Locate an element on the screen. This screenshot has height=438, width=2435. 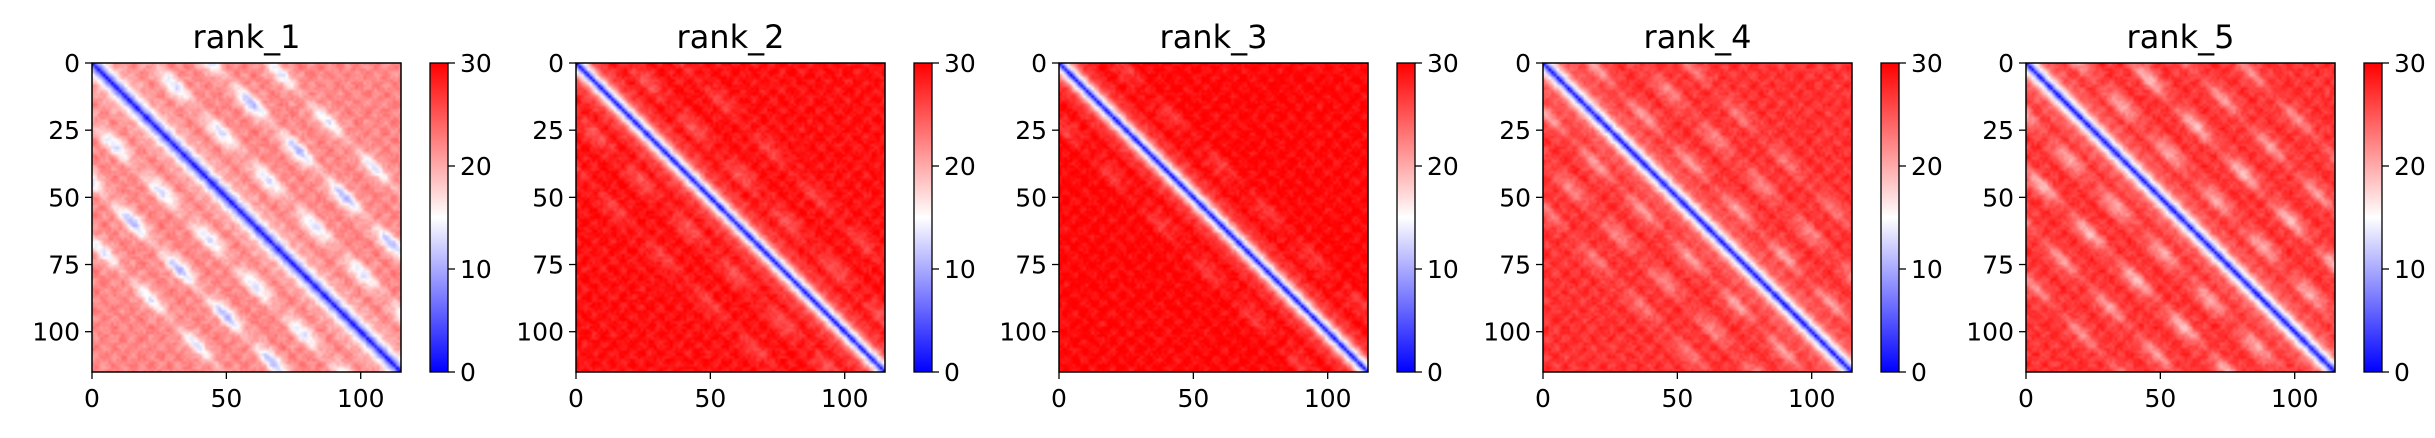
panel-title: rank_1 is located at coordinates (247, 37).